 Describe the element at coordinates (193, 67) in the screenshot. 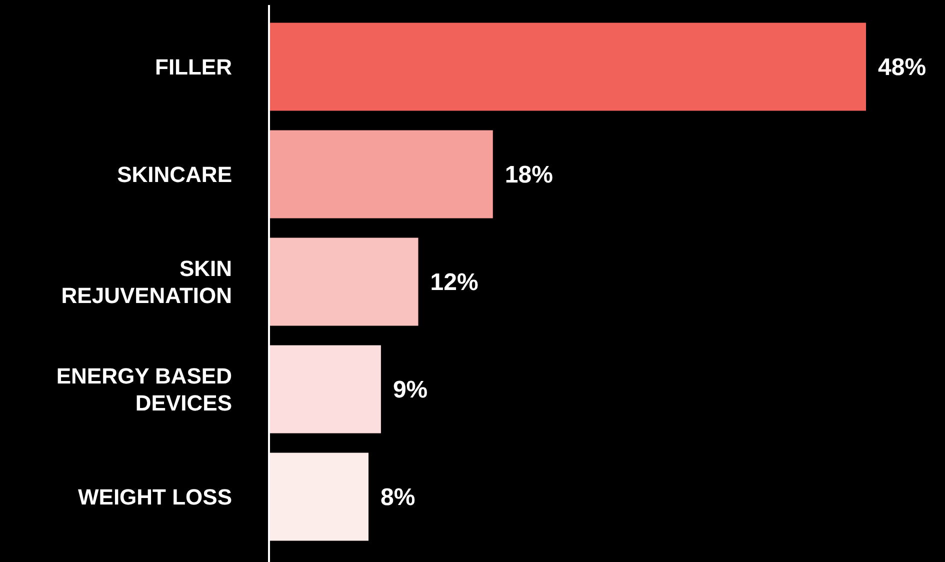

I see `y-tick-label: FILLER` at that location.